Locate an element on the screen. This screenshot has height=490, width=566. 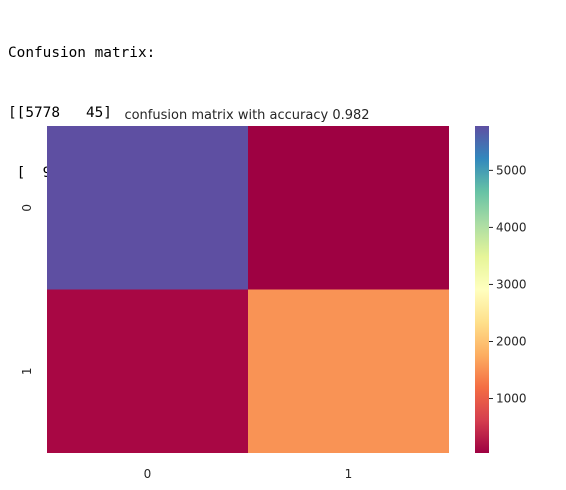
console-line: [[5778 45] is located at coordinates (60, 113).